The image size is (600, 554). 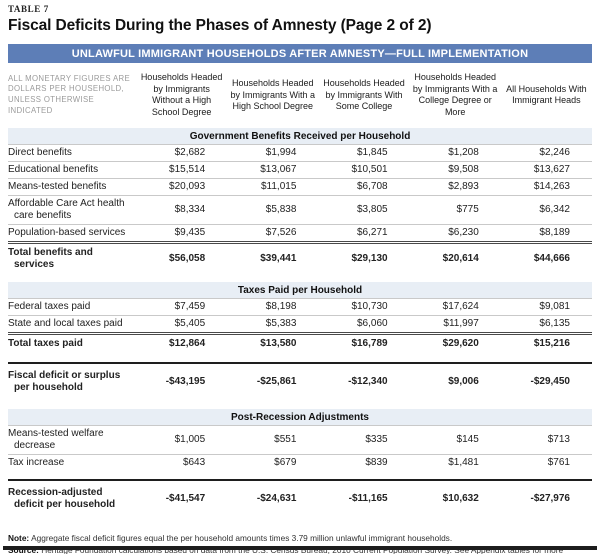 What do you see at coordinates (281, 307) in the screenshot?
I see `cell-value: $8,198` at bounding box center [281, 307].